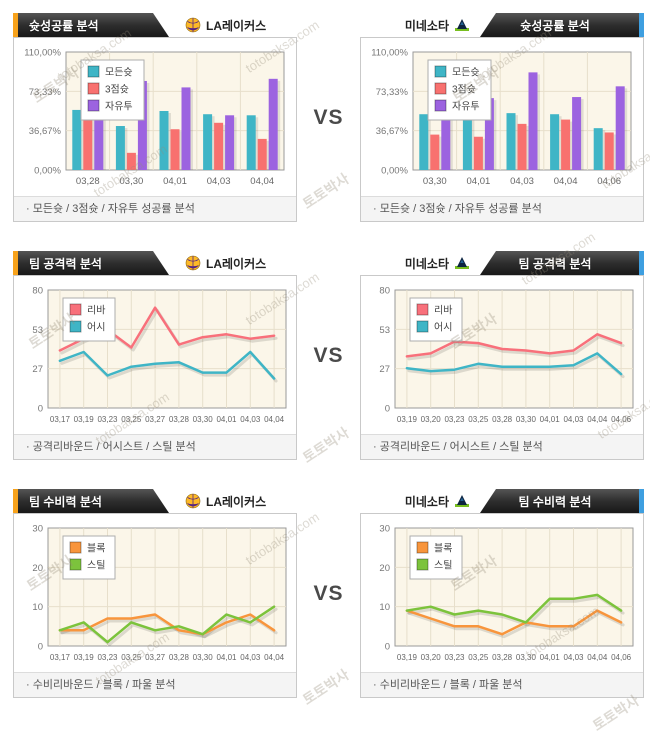  Describe the element at coordinates (426, 501) in the screenshot. I see `team-name: 미네소타` at that location.